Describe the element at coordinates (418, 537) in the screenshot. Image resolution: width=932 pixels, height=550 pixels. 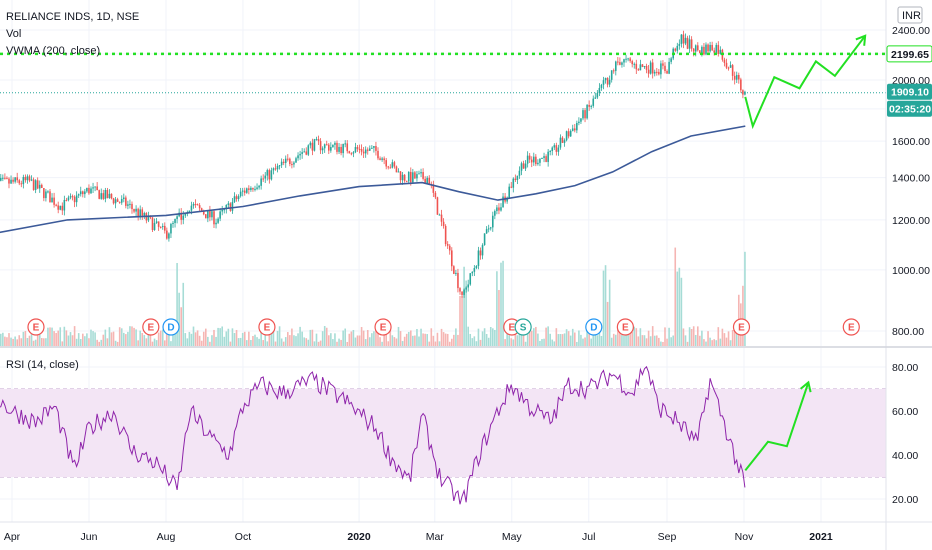
I see `time-axis: Apr Jun Aug Oct 2020 Mar May Jul Sep Nov 2021` at that location.